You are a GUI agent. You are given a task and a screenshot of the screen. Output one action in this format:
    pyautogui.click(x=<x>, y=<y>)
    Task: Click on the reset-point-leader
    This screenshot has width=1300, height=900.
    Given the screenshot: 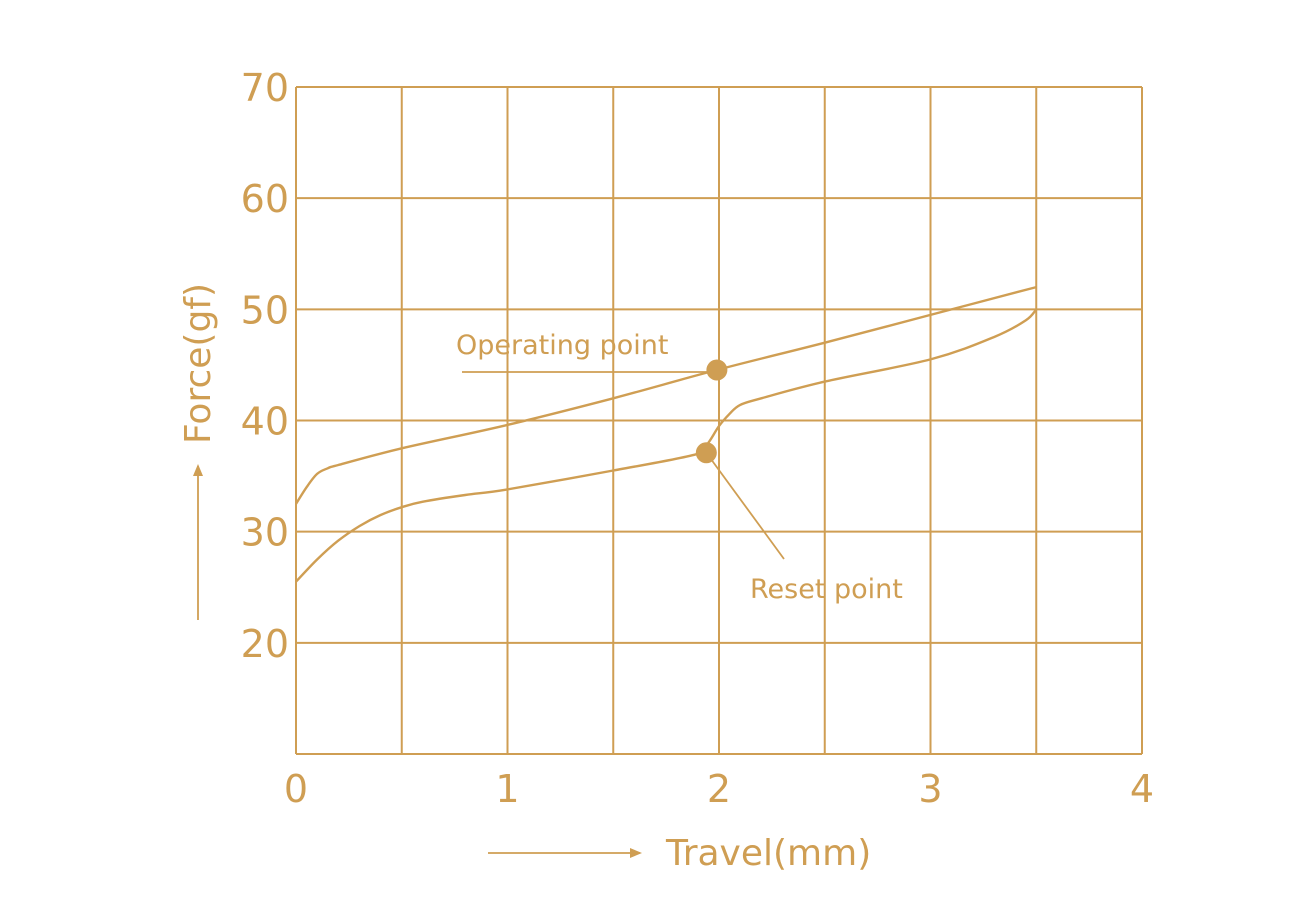 What is the action you would take?
    pyautogui.click(x=745, y=506)
    